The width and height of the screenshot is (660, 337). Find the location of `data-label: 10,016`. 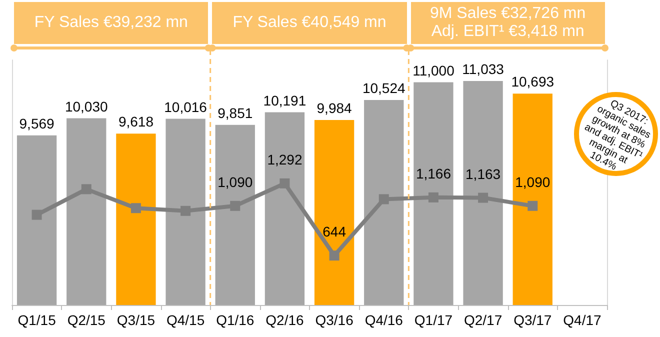

data-label: 10,016 is located at coordinates (186, 106).